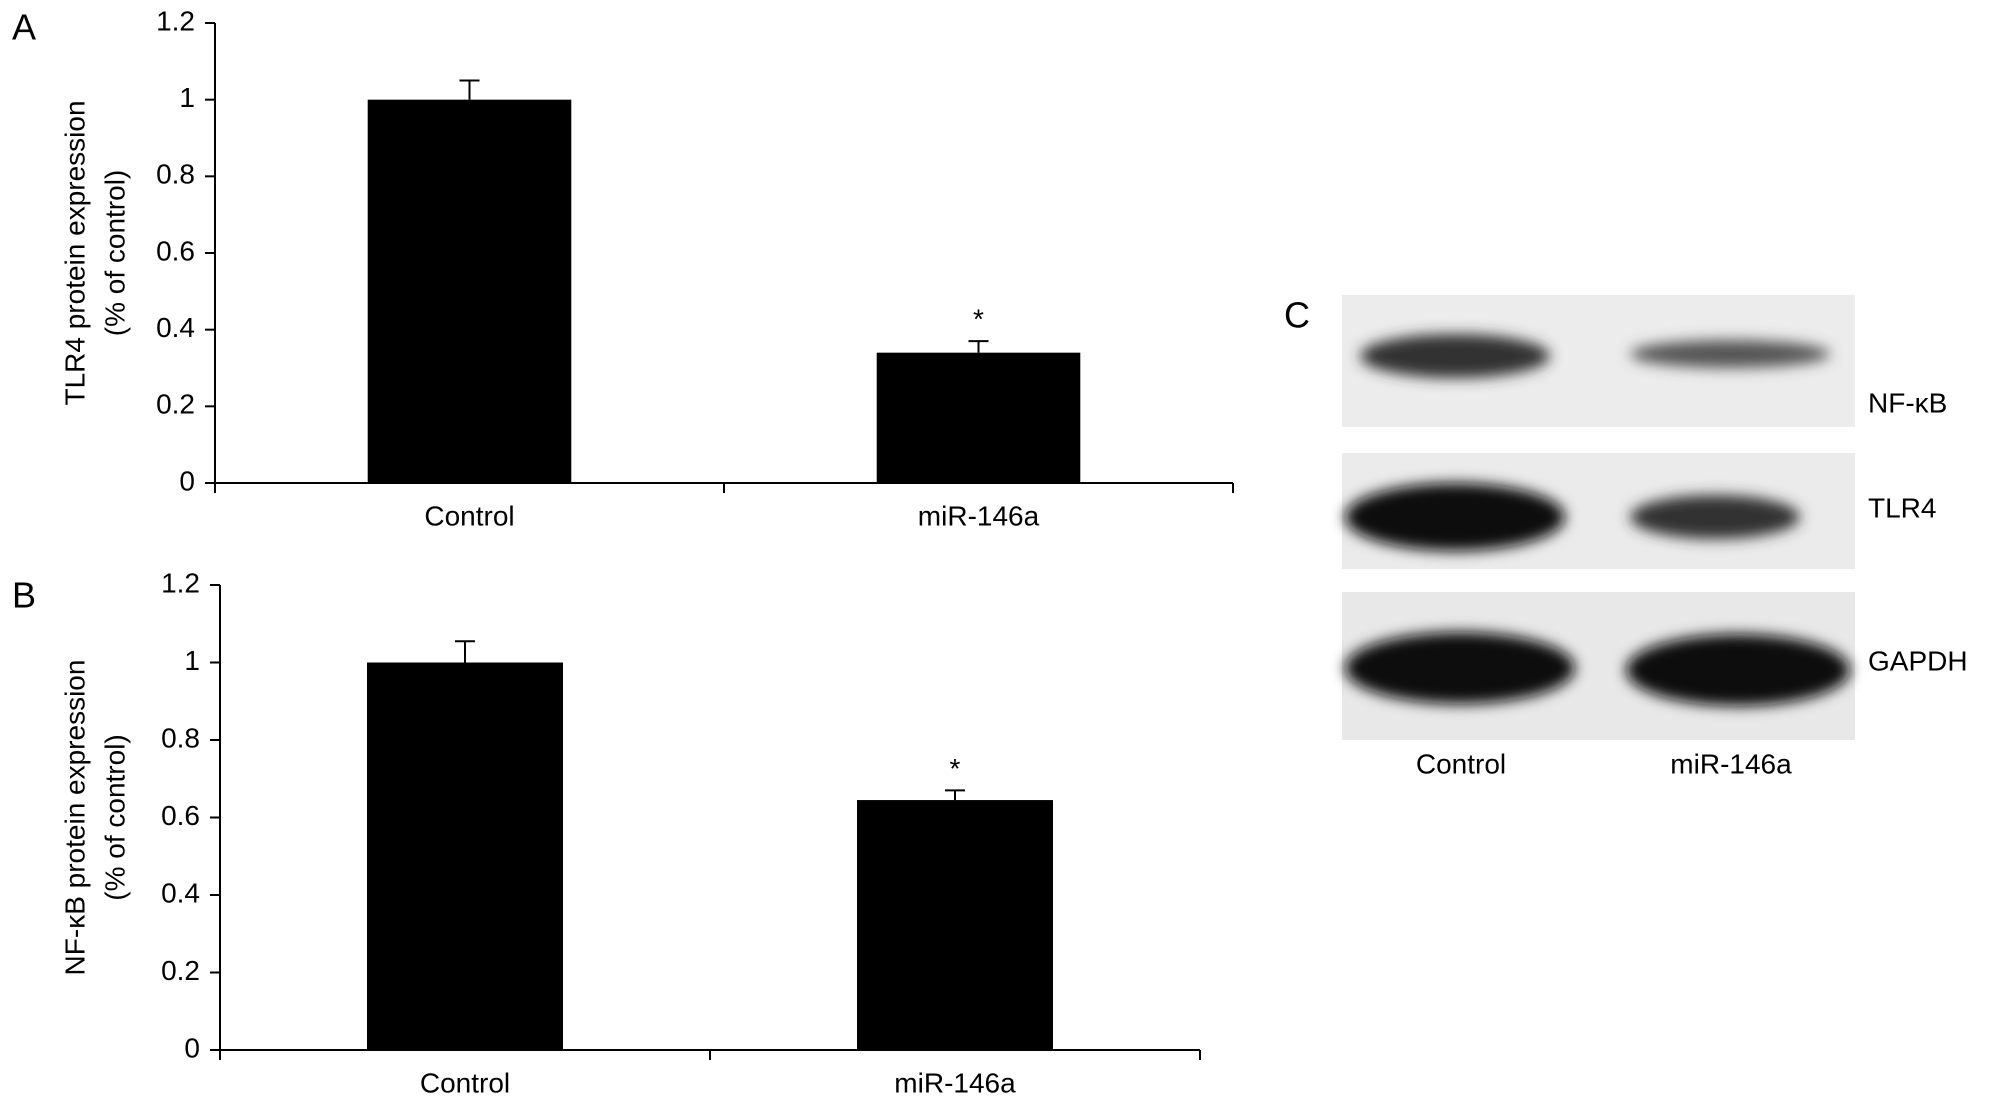  I want to click on panel-label: B, so click(24, 595).